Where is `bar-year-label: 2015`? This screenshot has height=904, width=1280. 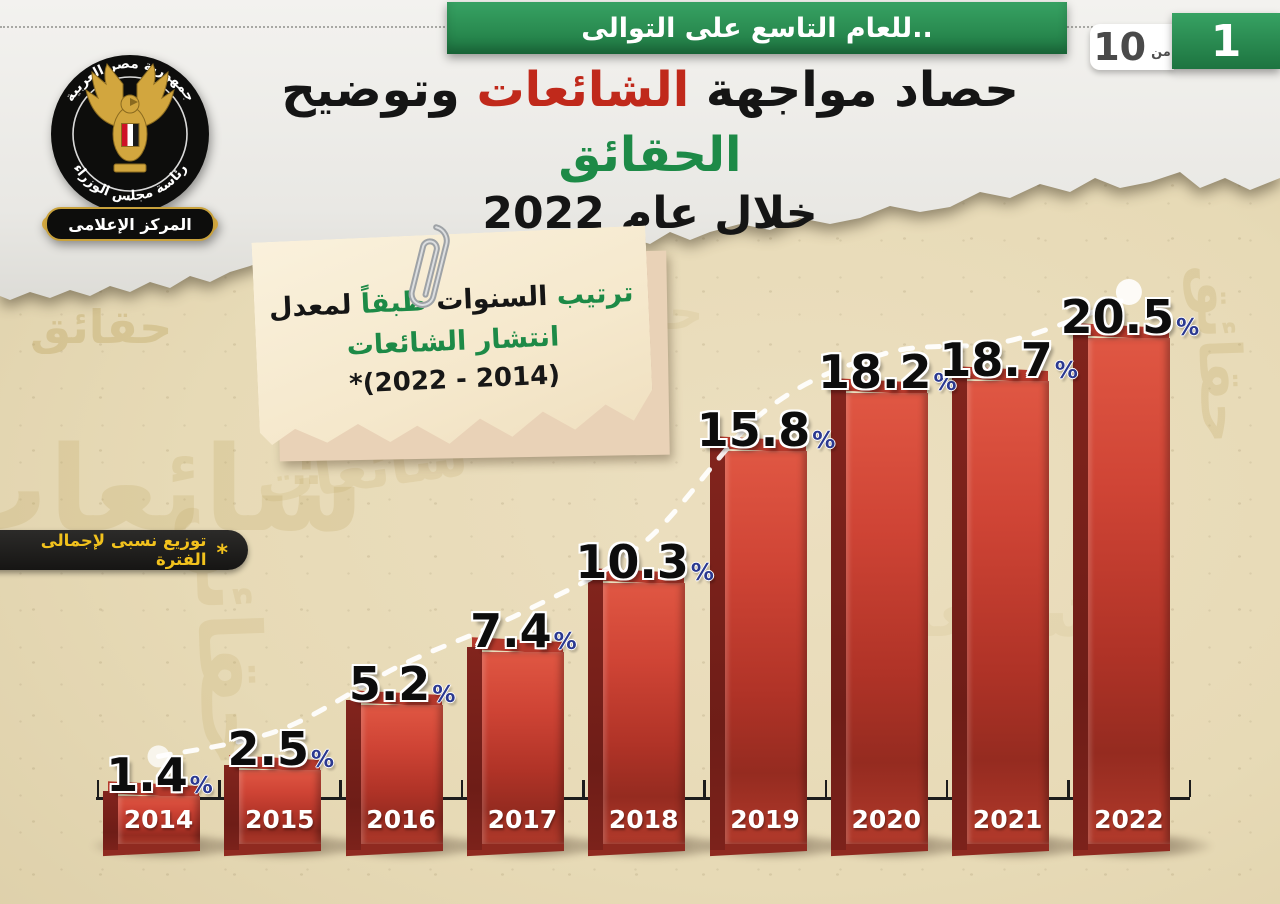 bar-year-label: 2015 is located at coordinates (280, 819).